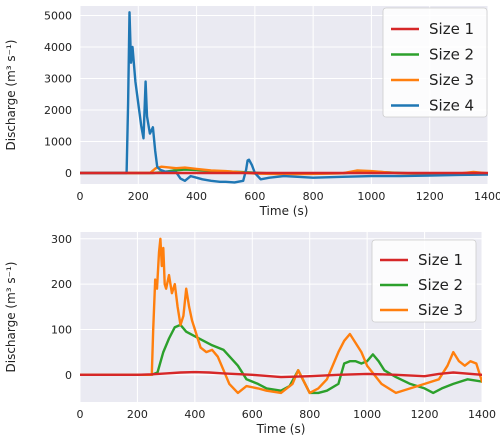 This screenshot has width=500, height=445. Describe the element at coordinates (58, 78) in the screenshot. I see `y-tick-label: 3000` at that location.